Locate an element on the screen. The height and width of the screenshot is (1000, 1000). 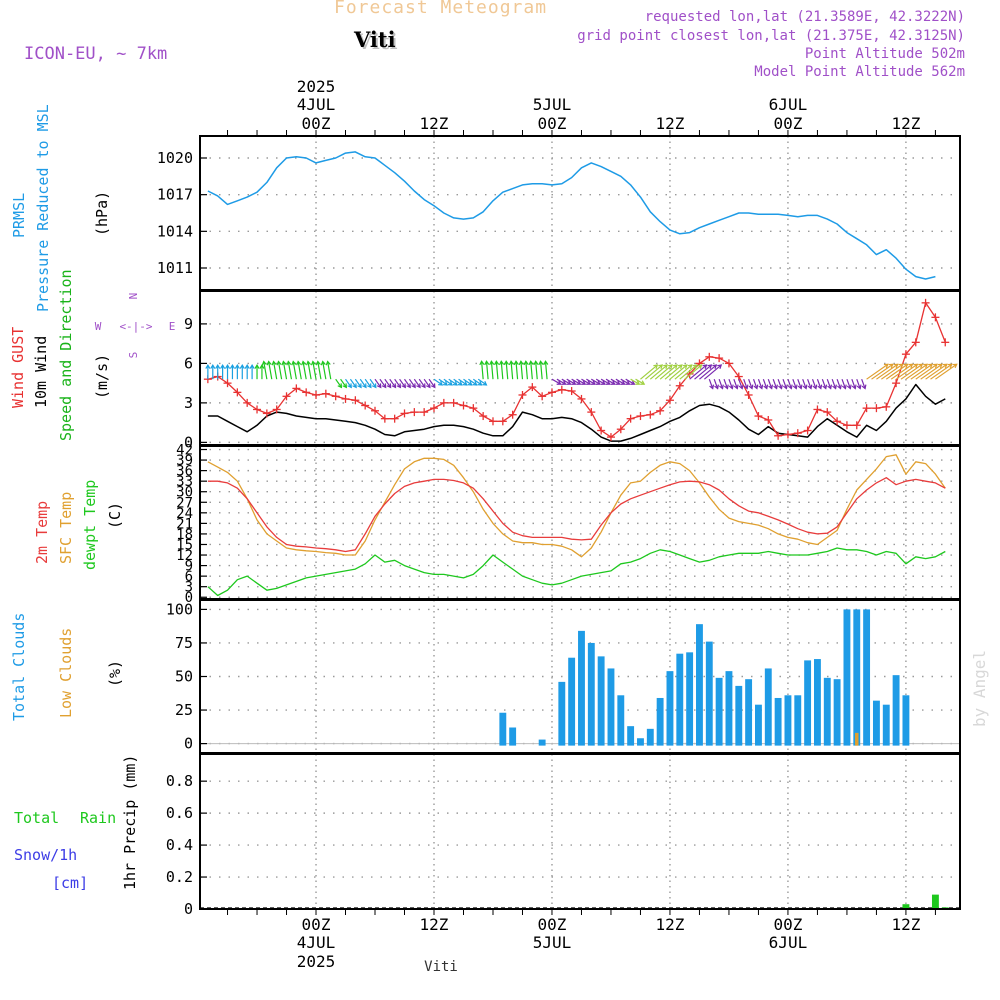
clouds-unit-label: (%) is located at coordinates (115, 673).